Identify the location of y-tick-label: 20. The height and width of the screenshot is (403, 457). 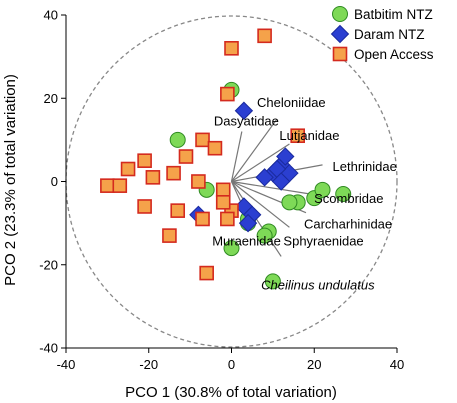
(51, 98).